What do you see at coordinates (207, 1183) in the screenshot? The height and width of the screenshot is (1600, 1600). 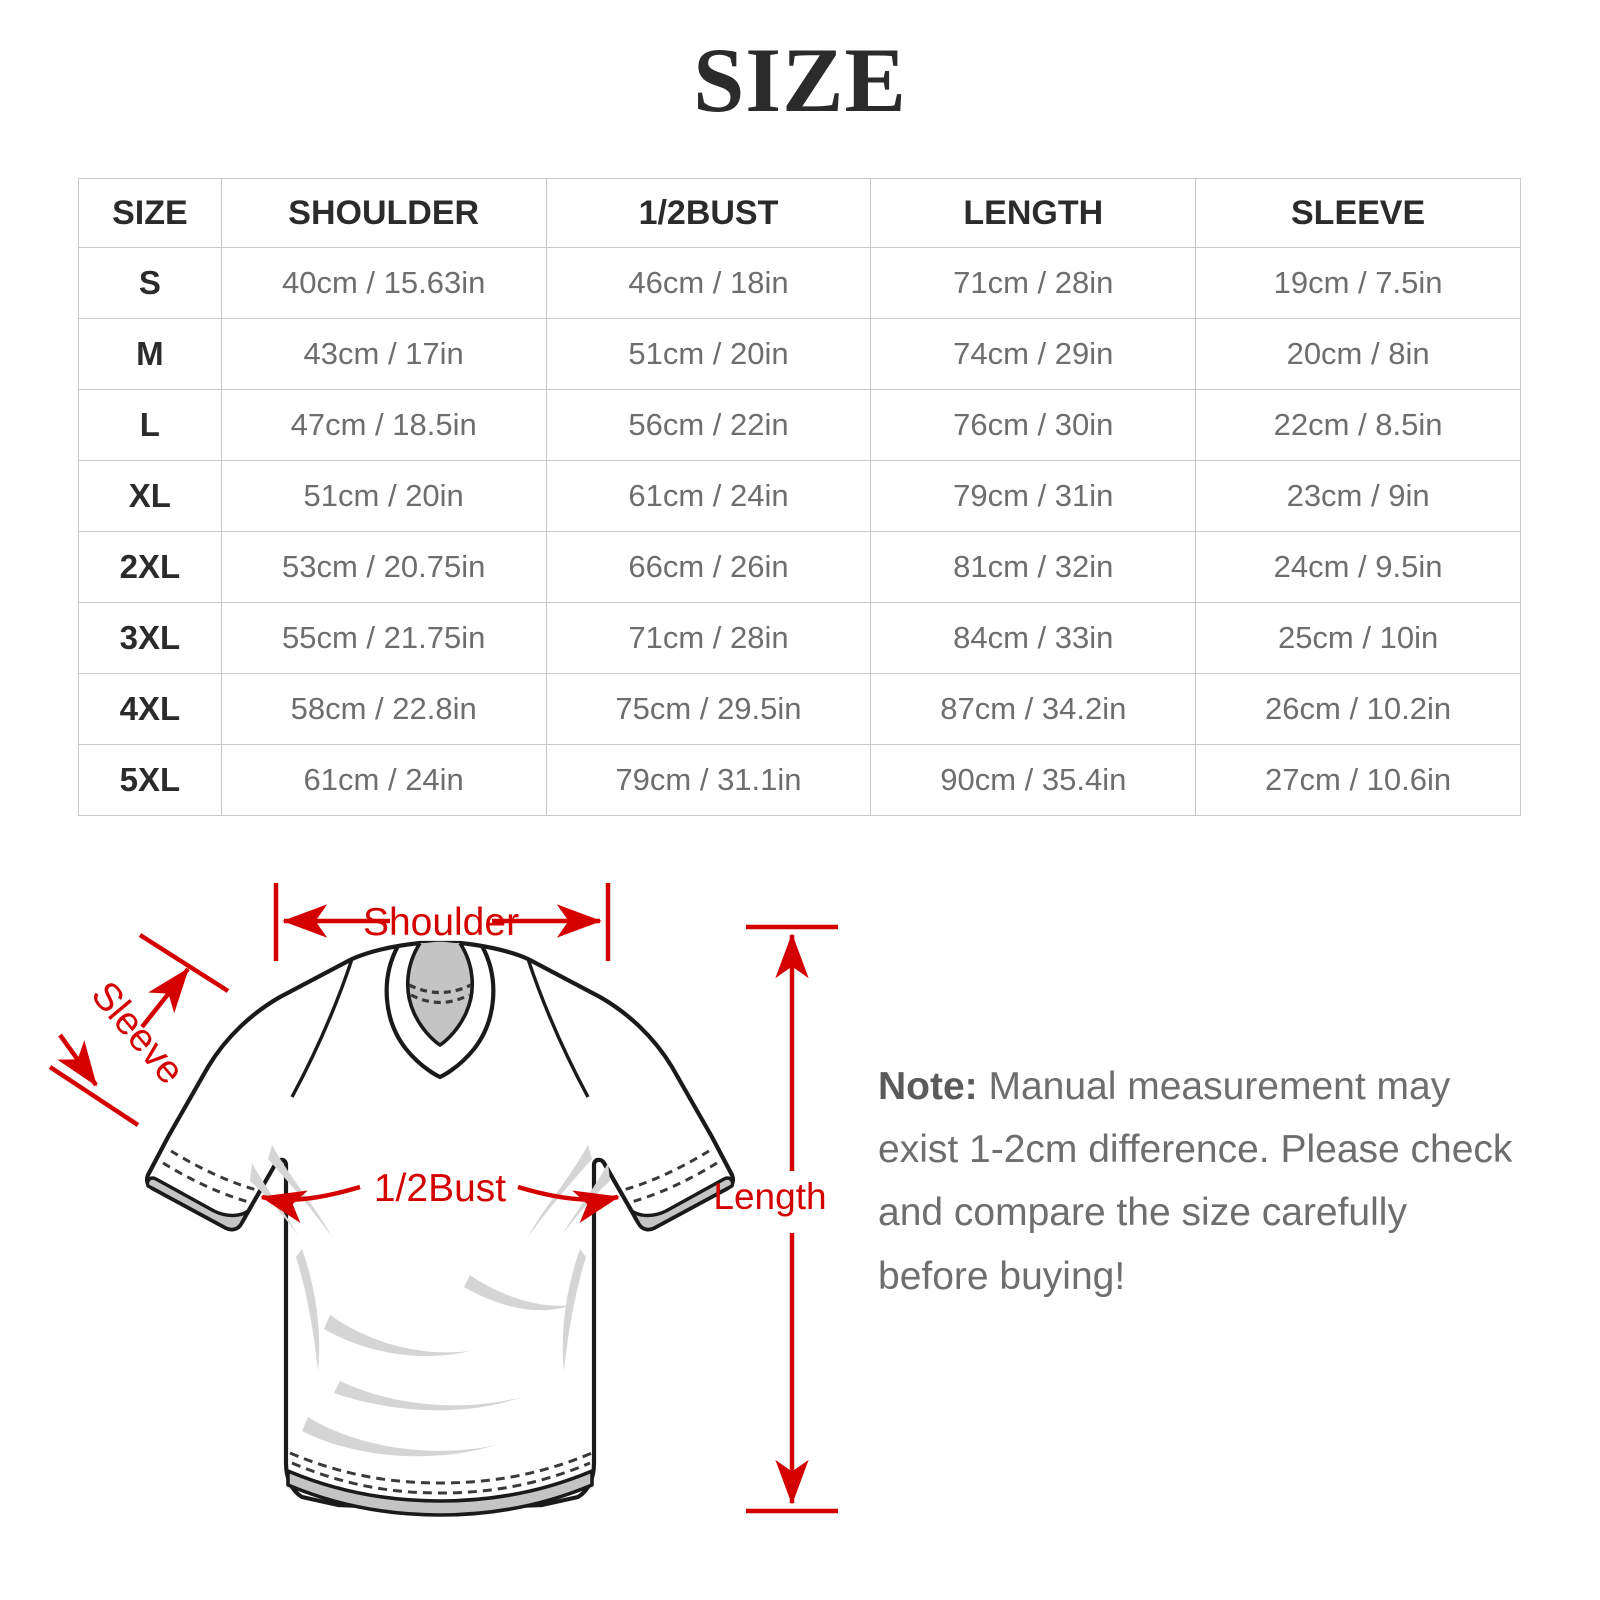 I see `tshirt-cuff-left-stitching` at bounding box center [207, 1183].